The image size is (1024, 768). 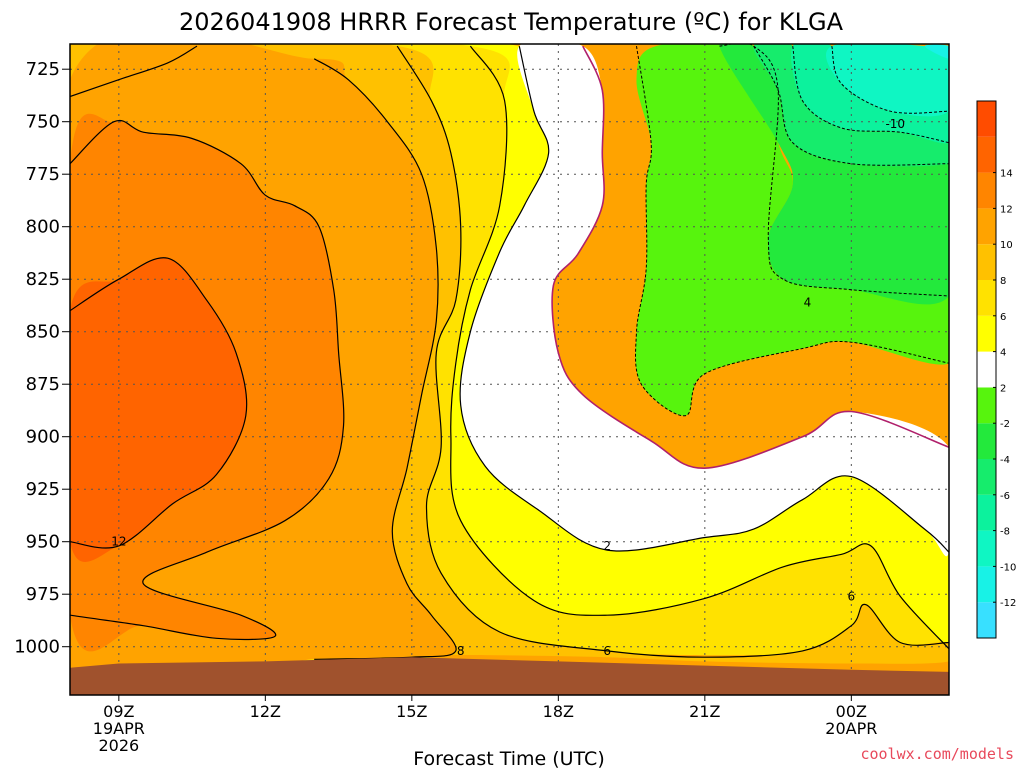 I want to click on y-tick-label: 1000, so click(x=37, y=647).